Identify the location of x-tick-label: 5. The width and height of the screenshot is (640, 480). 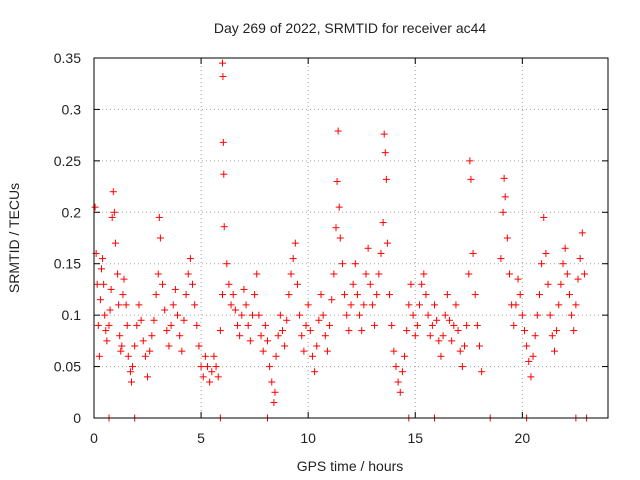
(201, 438).